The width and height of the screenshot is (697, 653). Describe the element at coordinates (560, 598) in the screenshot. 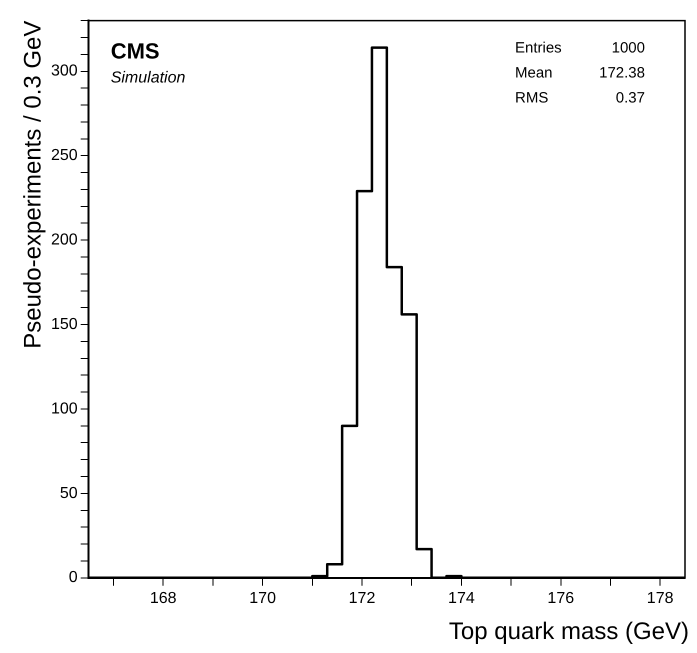

I see `x-tick-label: 176` at that location.